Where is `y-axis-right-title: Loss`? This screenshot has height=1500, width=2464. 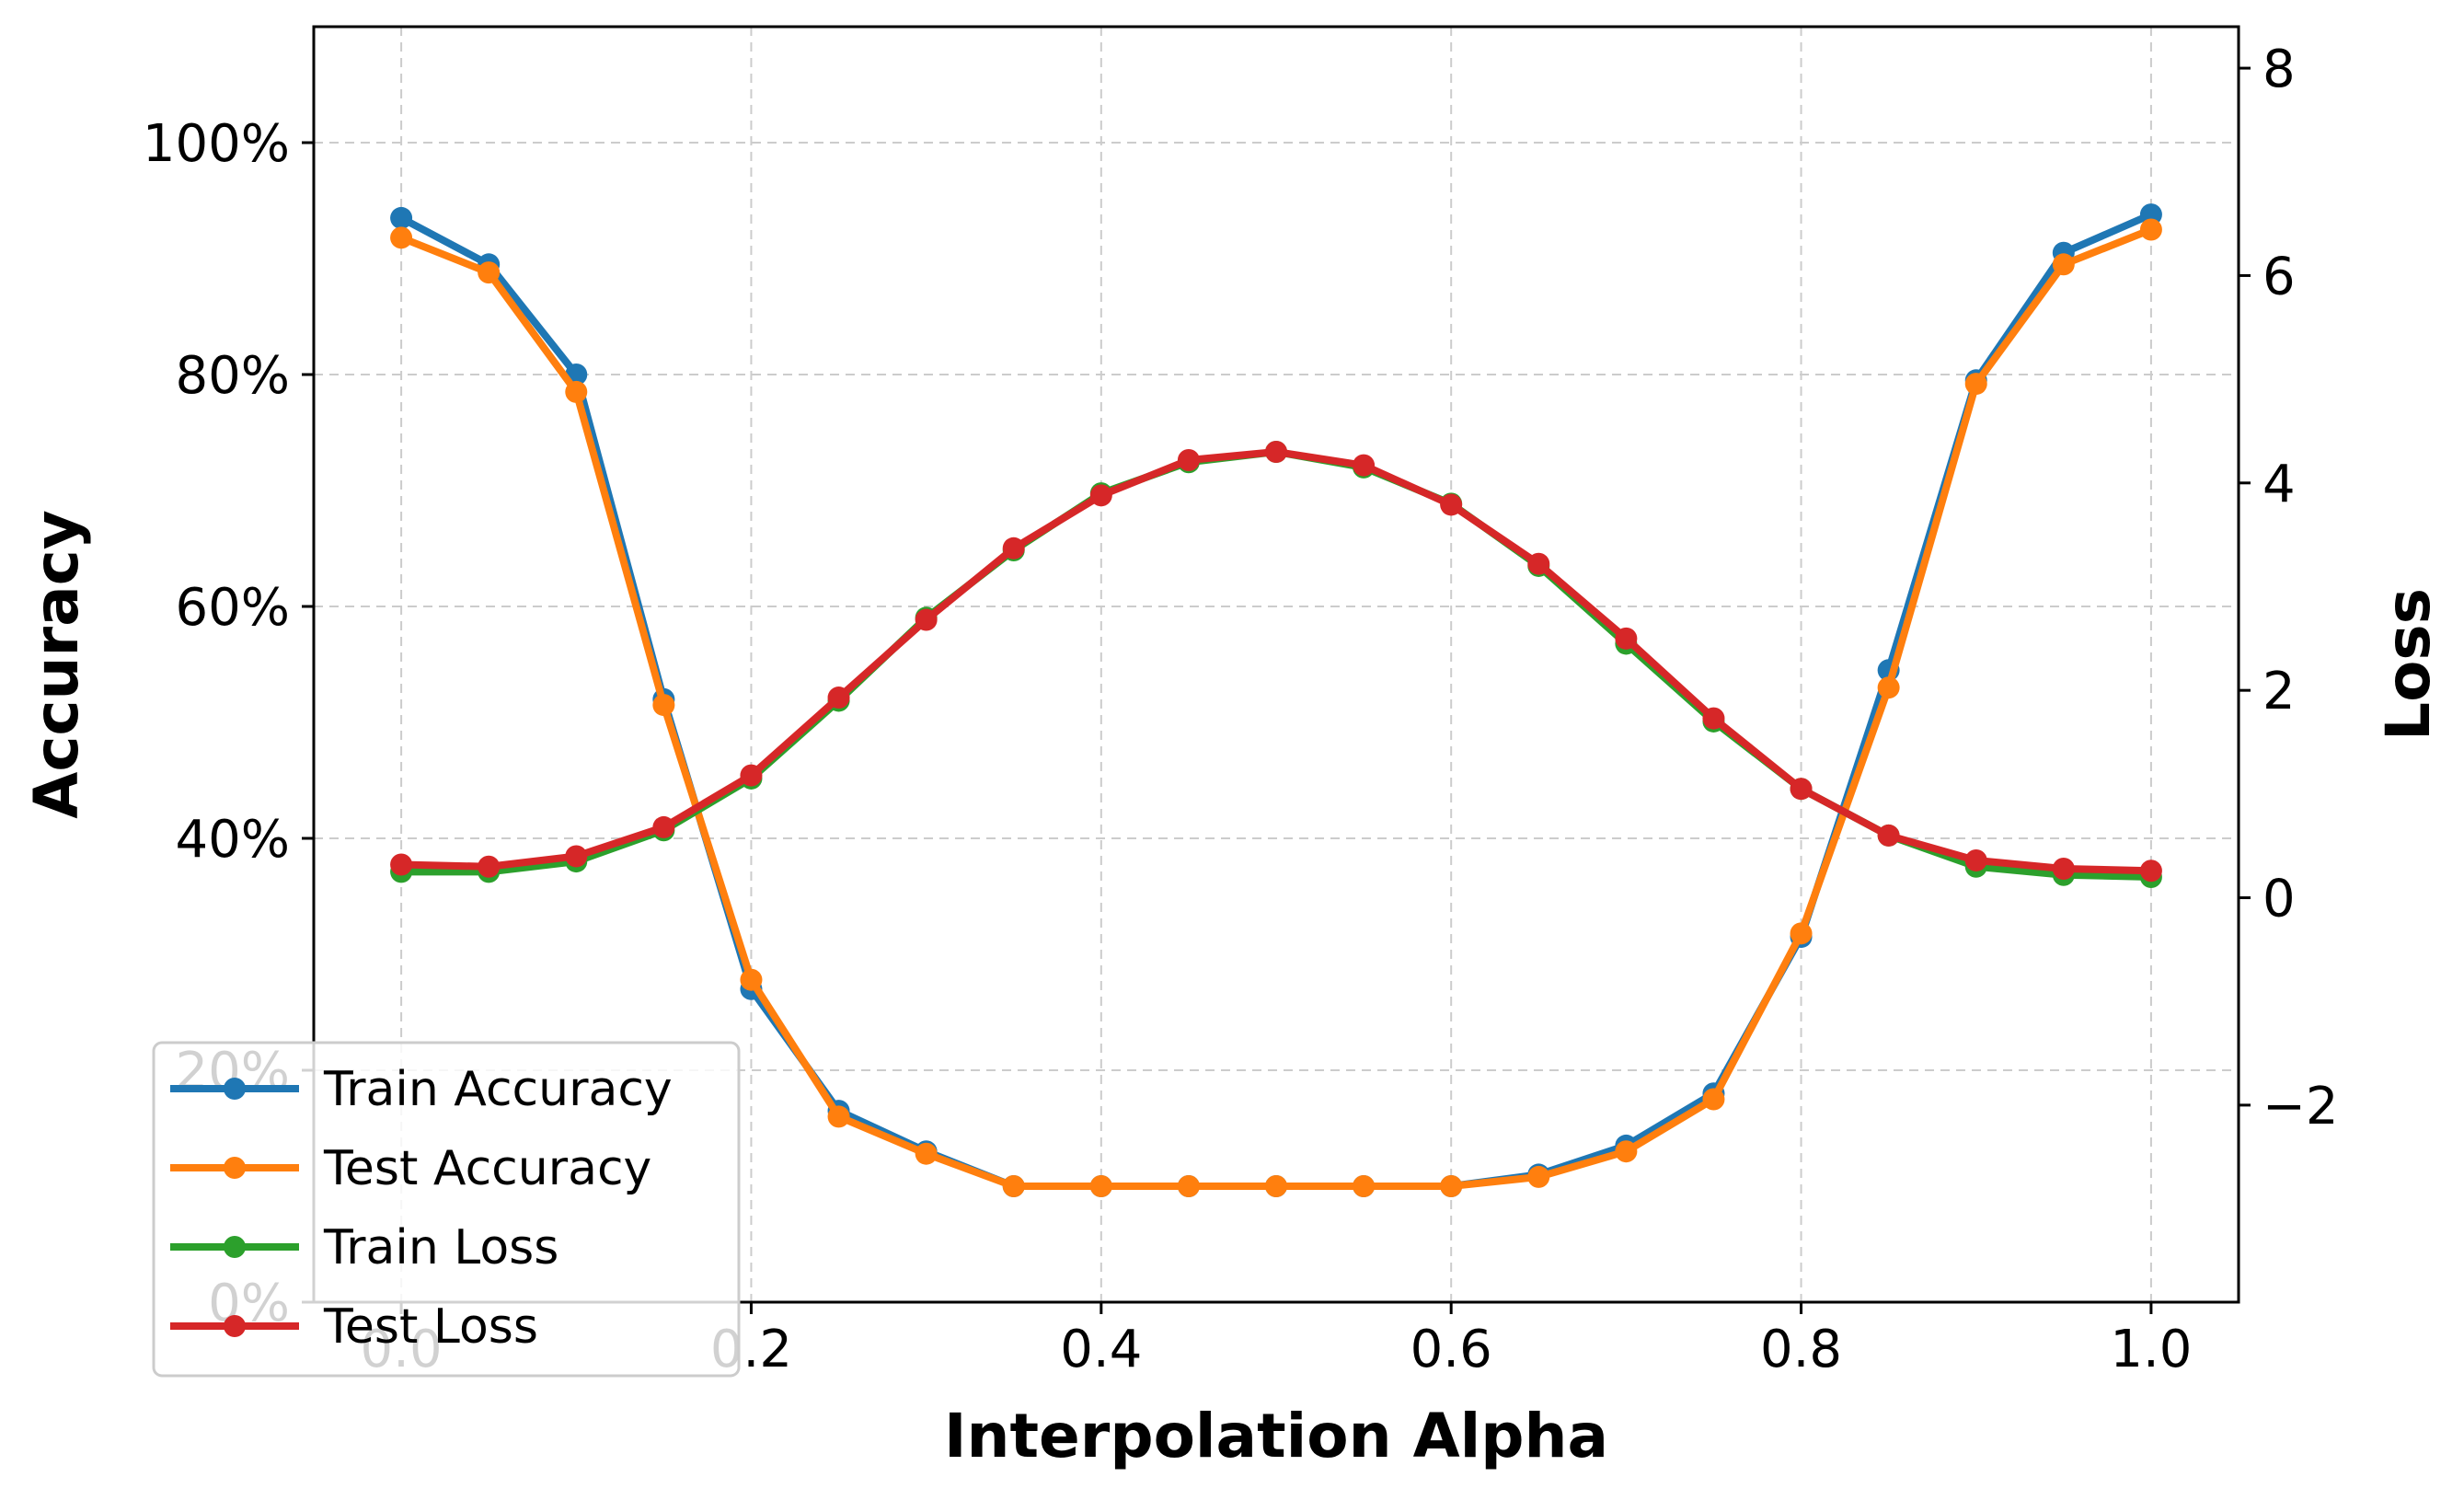
y-axis-right-title: Loss is located at coordinates (2408, 664).